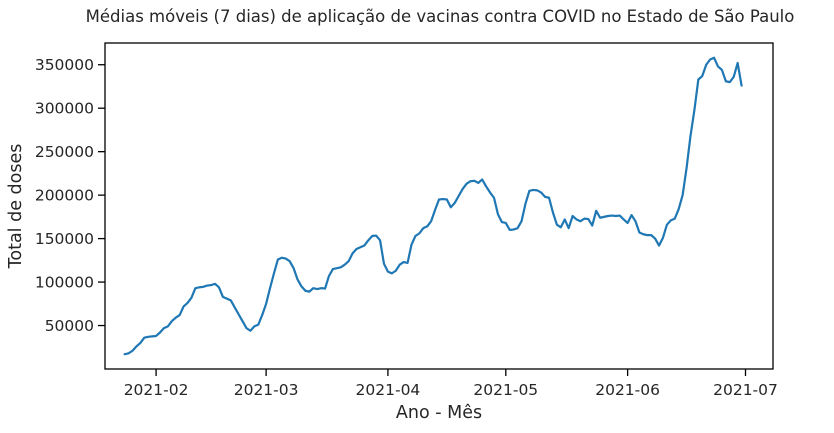 The width and height of the screenshot is (834, 433). I want to click on y-tick-label: 300000, so click(64, 109).